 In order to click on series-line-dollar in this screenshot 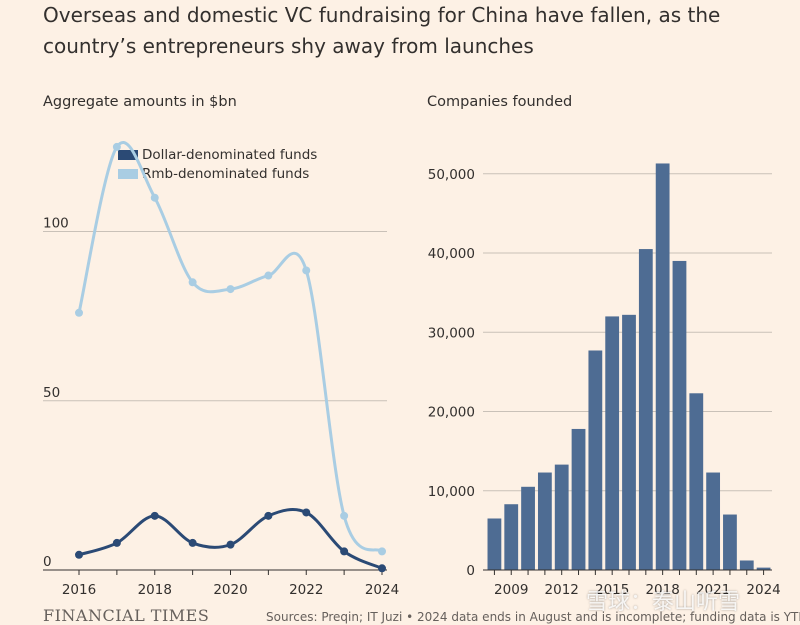, I will do `click(230, 539)`.